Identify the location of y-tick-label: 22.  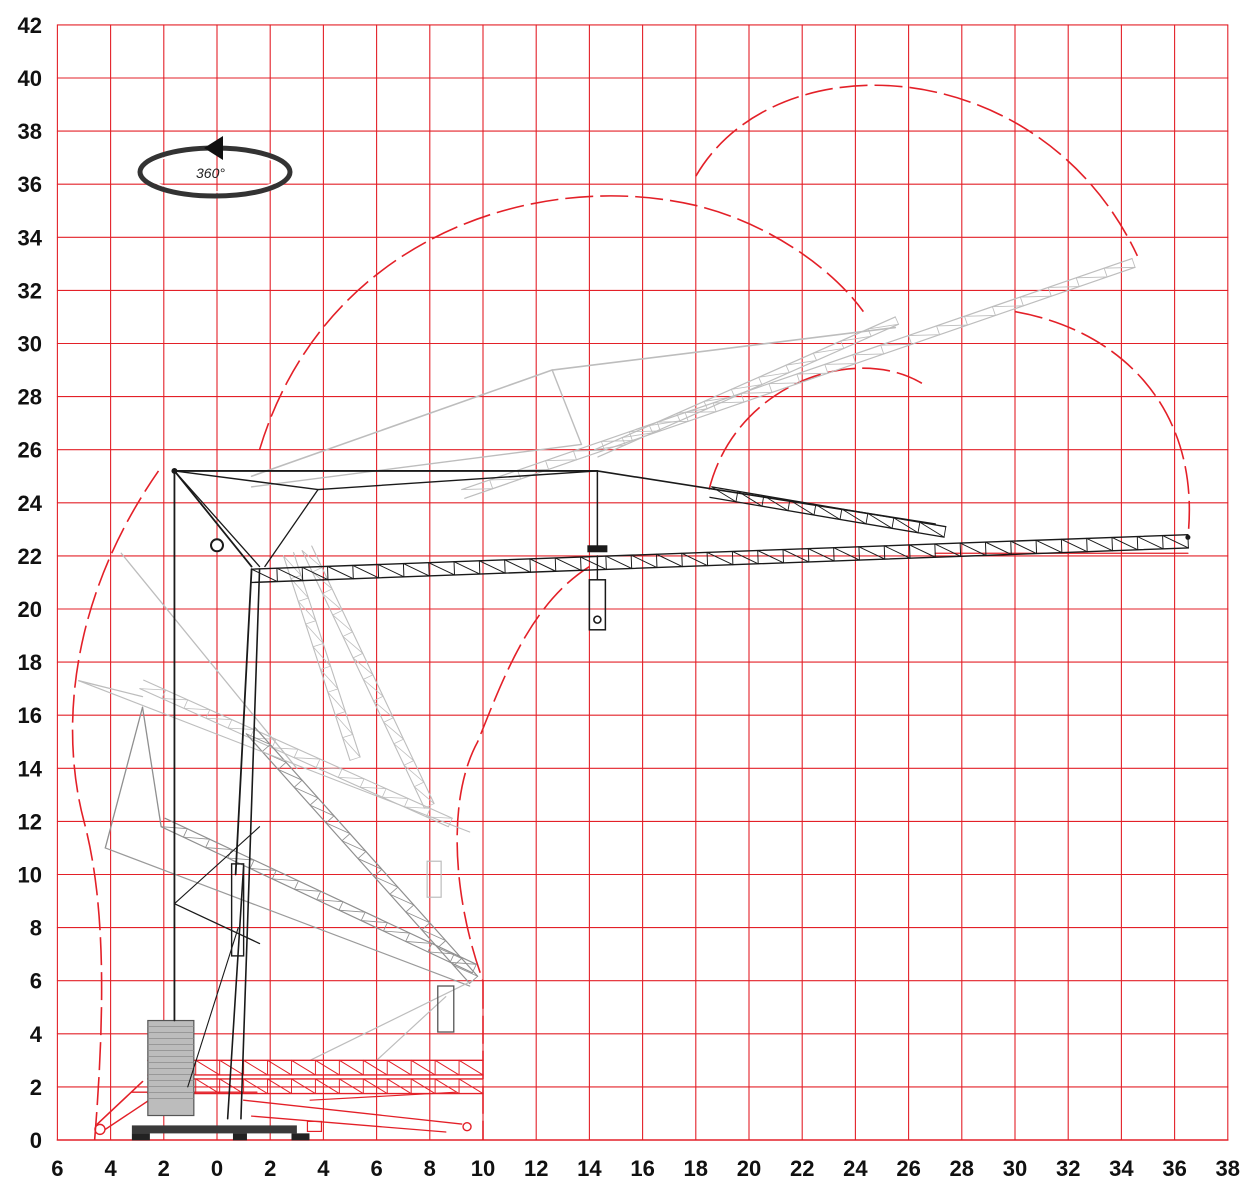
(30, 556).